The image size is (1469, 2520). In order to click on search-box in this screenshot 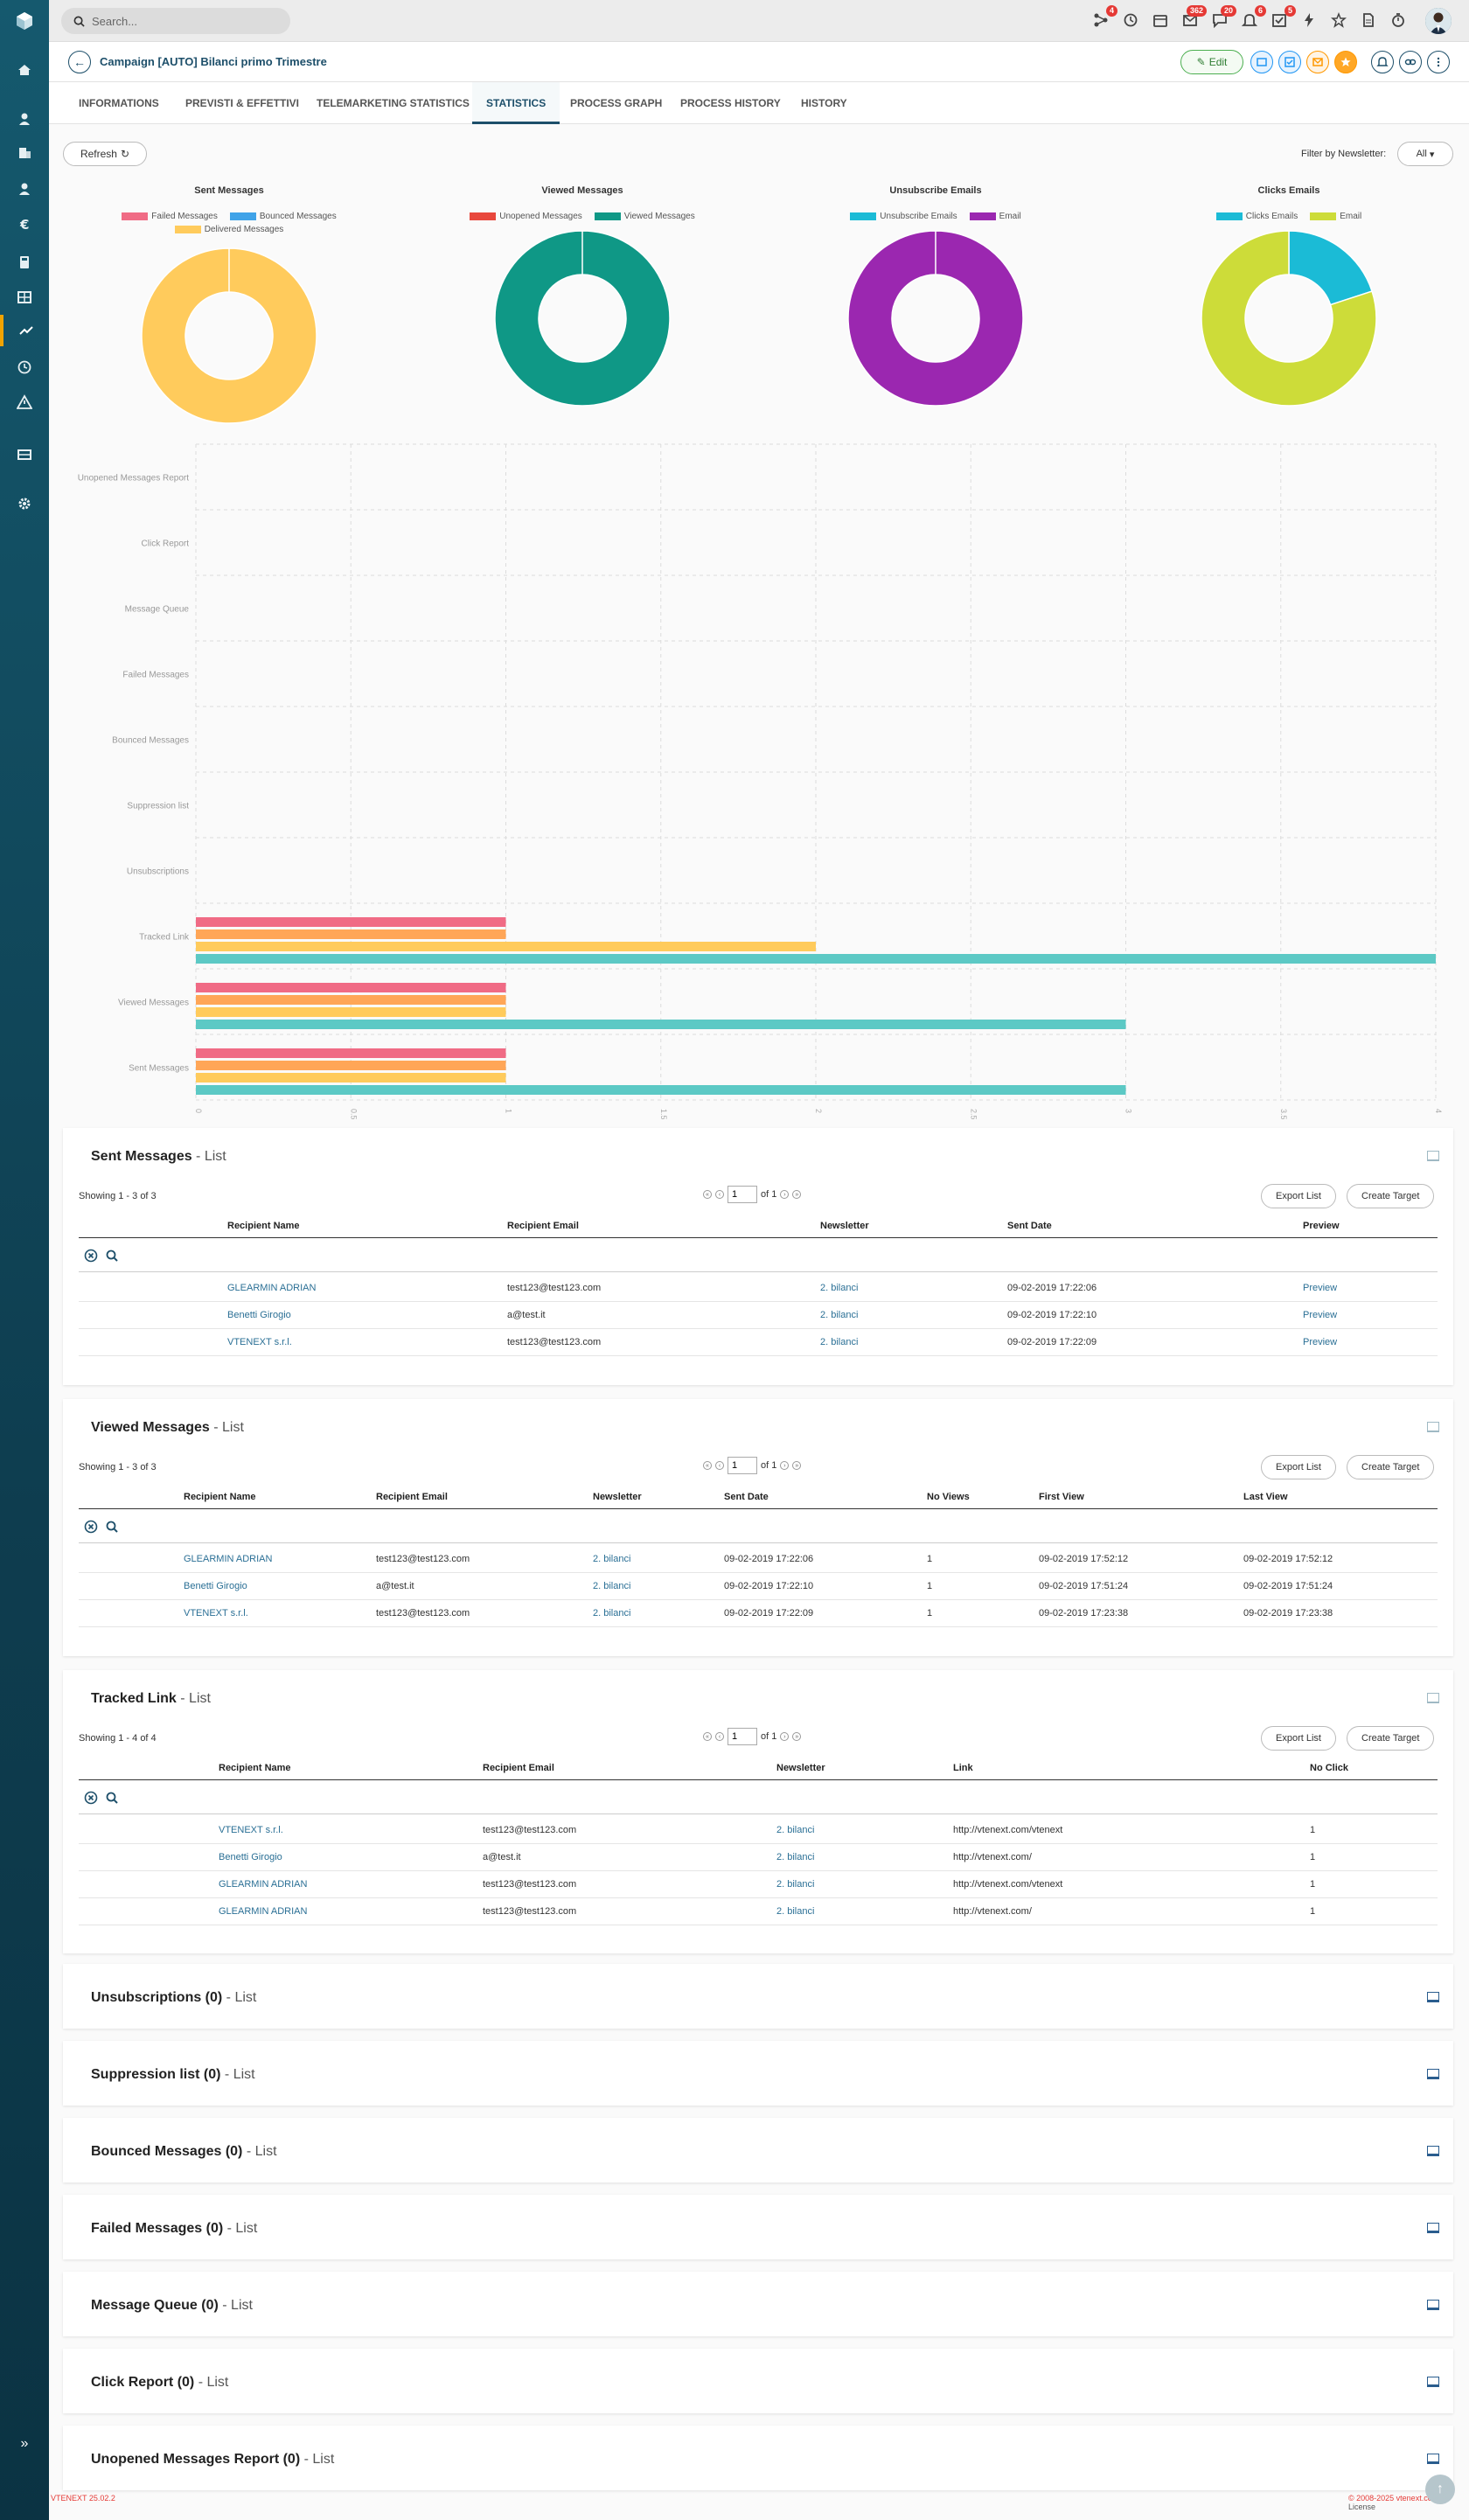, I will do `click(175, 21)`.